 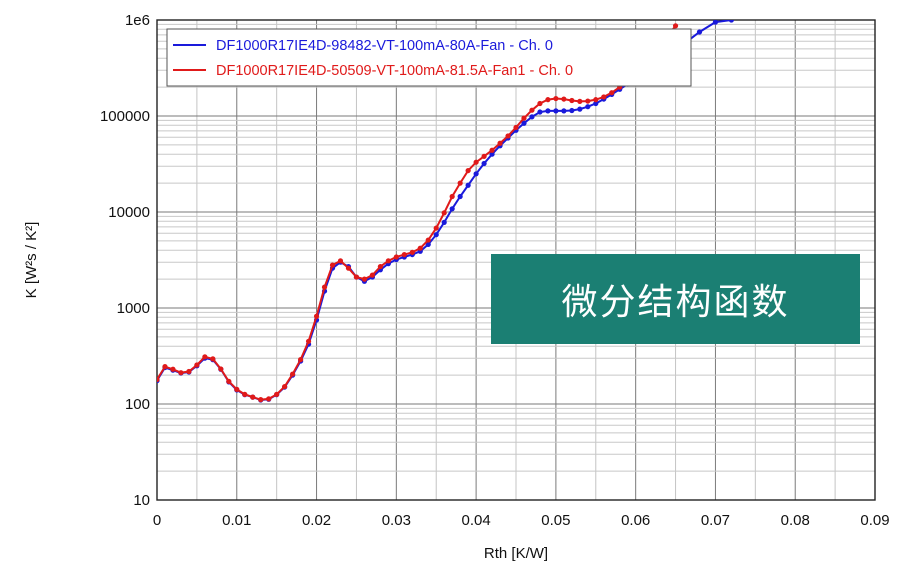 I want to click on y-tick-label: 1e6, so click(x=137, y=20).